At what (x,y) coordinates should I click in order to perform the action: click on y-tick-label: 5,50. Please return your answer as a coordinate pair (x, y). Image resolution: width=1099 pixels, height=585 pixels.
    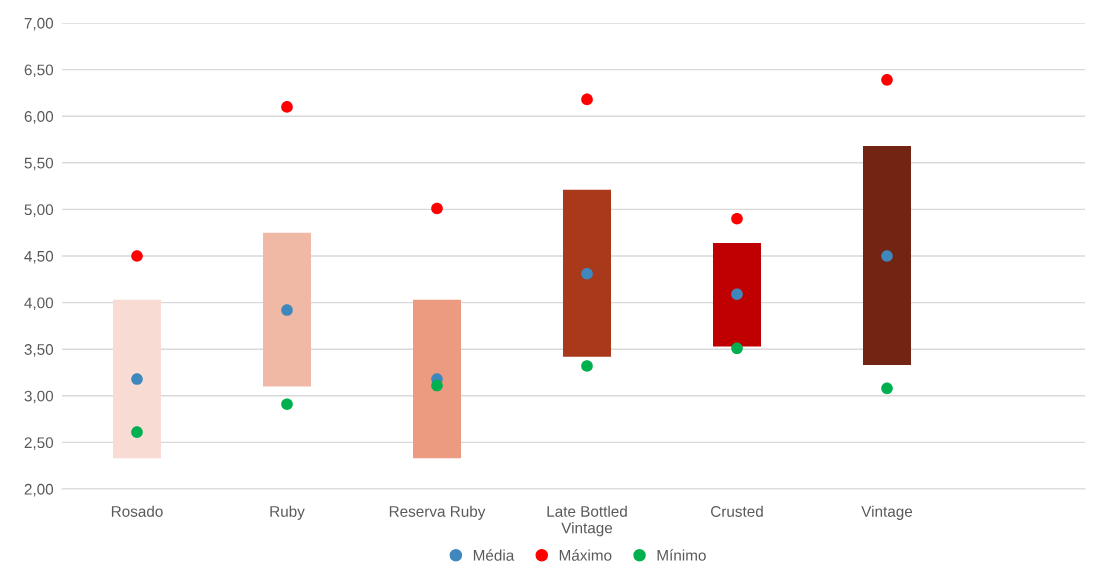
    Looking at the image, I should click on (39, 164).